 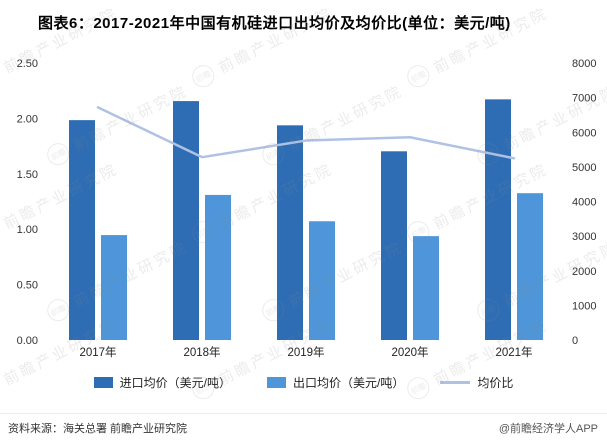 What do you see at coordinates (455, 382) in the screenshot?
I see `legend-swatch-ratio` at bounding box center [455, 382].